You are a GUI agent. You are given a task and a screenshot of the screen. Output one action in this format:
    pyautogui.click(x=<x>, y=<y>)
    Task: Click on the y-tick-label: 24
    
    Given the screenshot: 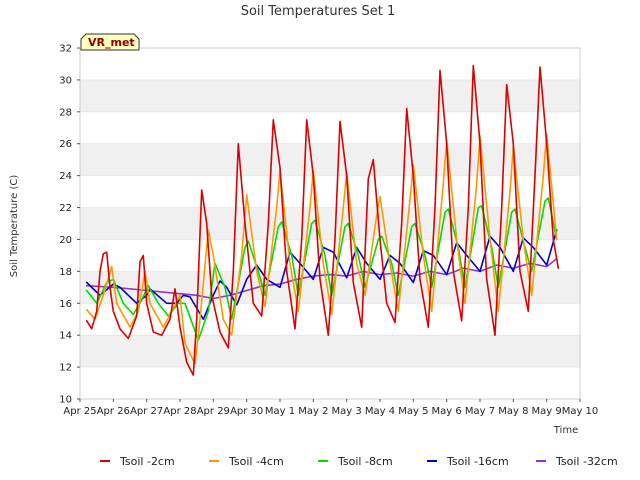 What is the action you would take?
    pyautogui.click(x=65, y=176)
    